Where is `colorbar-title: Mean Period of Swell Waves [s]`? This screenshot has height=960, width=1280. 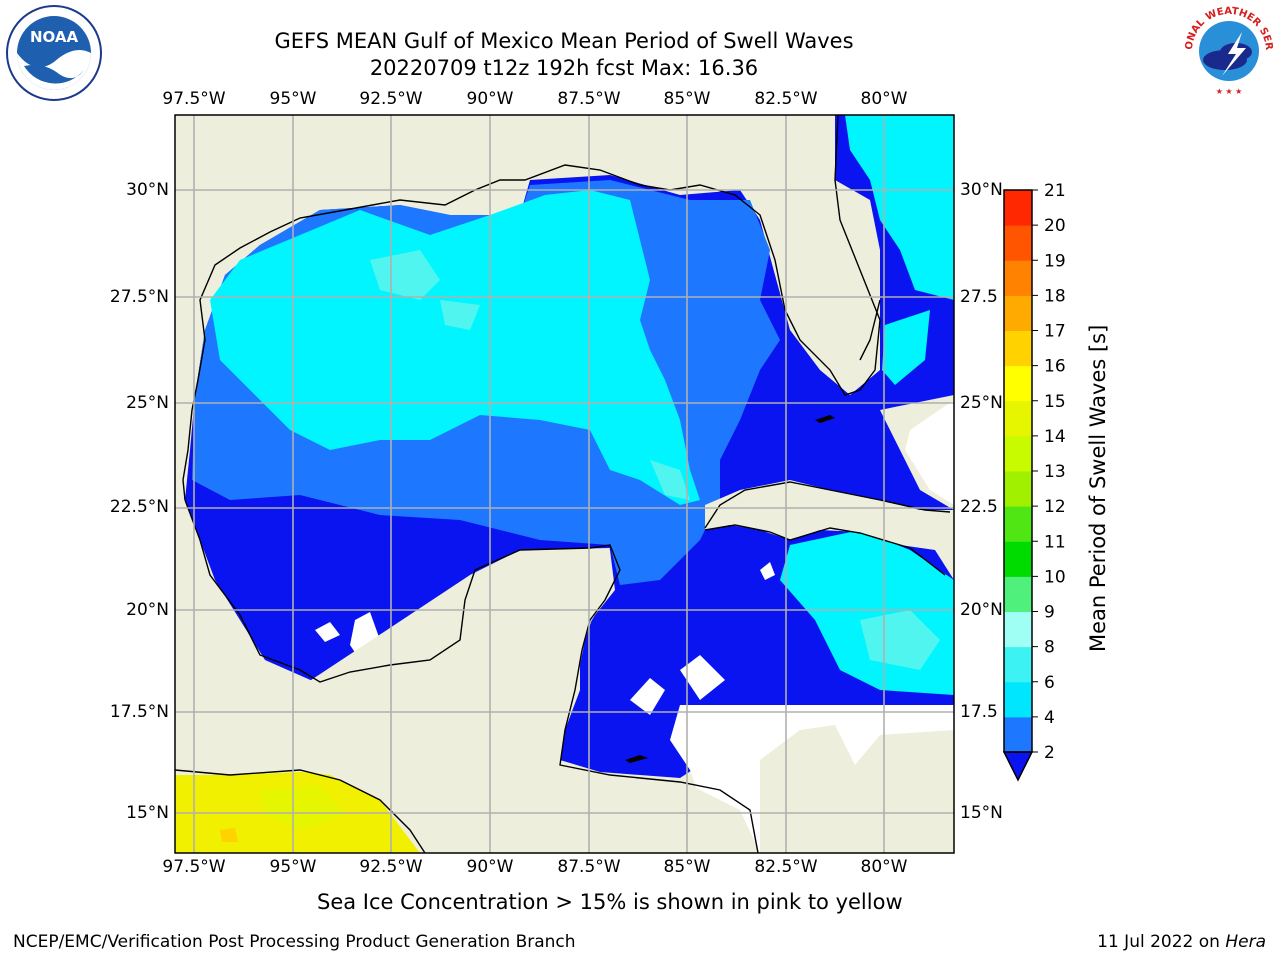 colorbar-title: Mean Period of Swell Waves [s] is located at coordinates (1098, 488).